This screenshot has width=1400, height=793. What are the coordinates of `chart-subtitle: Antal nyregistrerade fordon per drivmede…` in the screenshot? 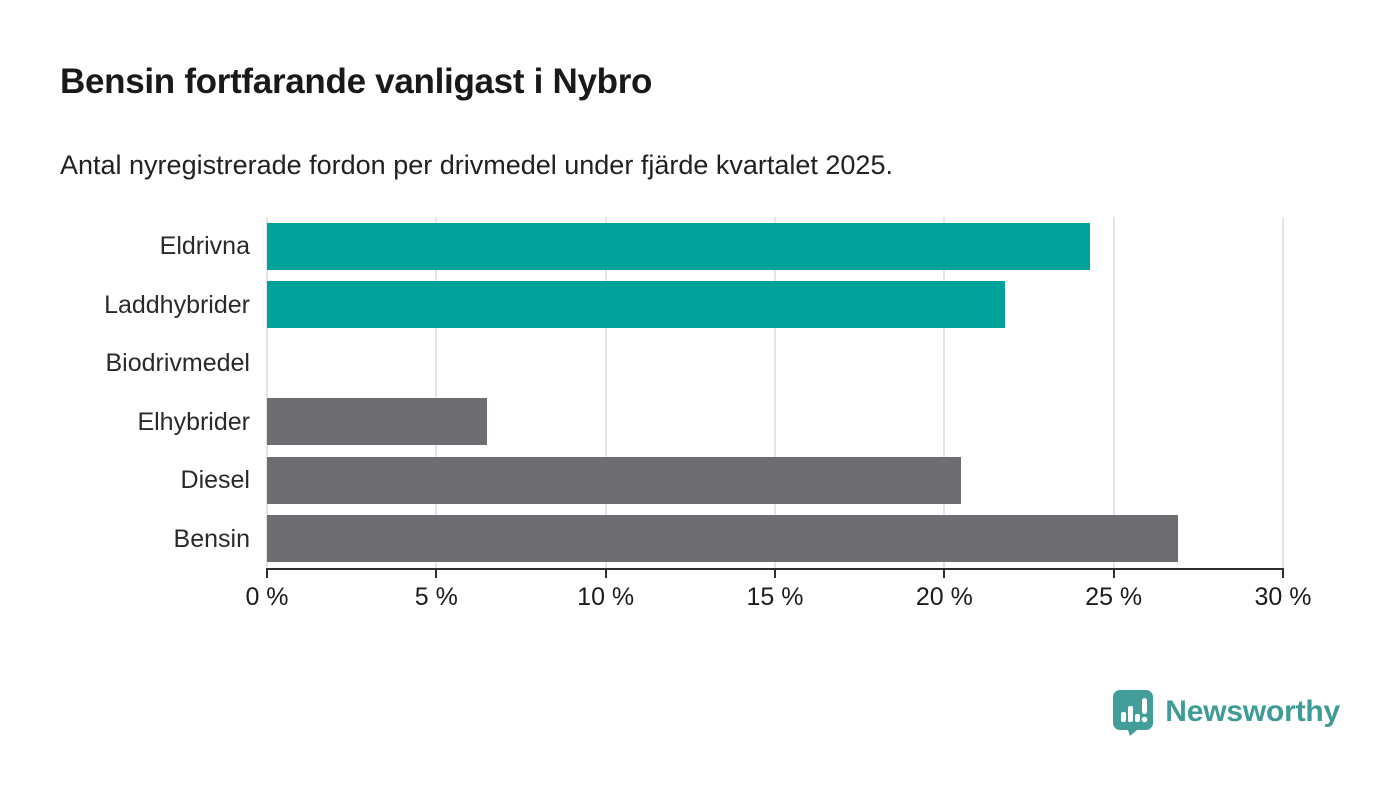 It's located at (476, 165).